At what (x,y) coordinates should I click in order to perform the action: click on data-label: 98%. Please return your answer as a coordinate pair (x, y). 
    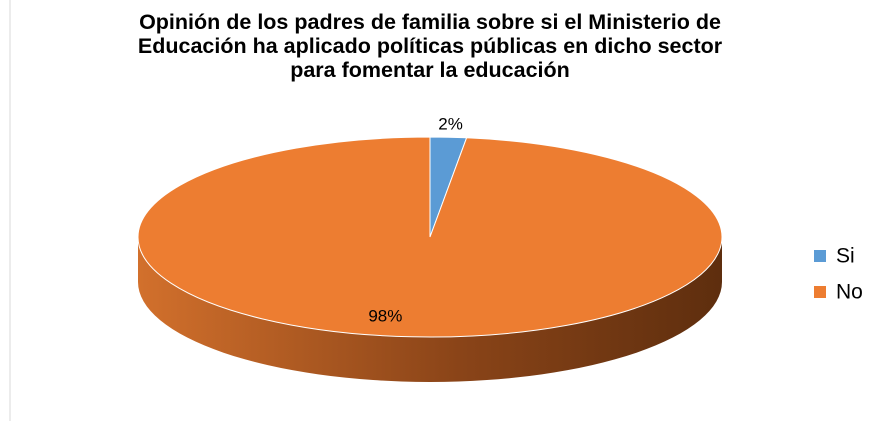
    Looking at the image, I should click on (385, 315).